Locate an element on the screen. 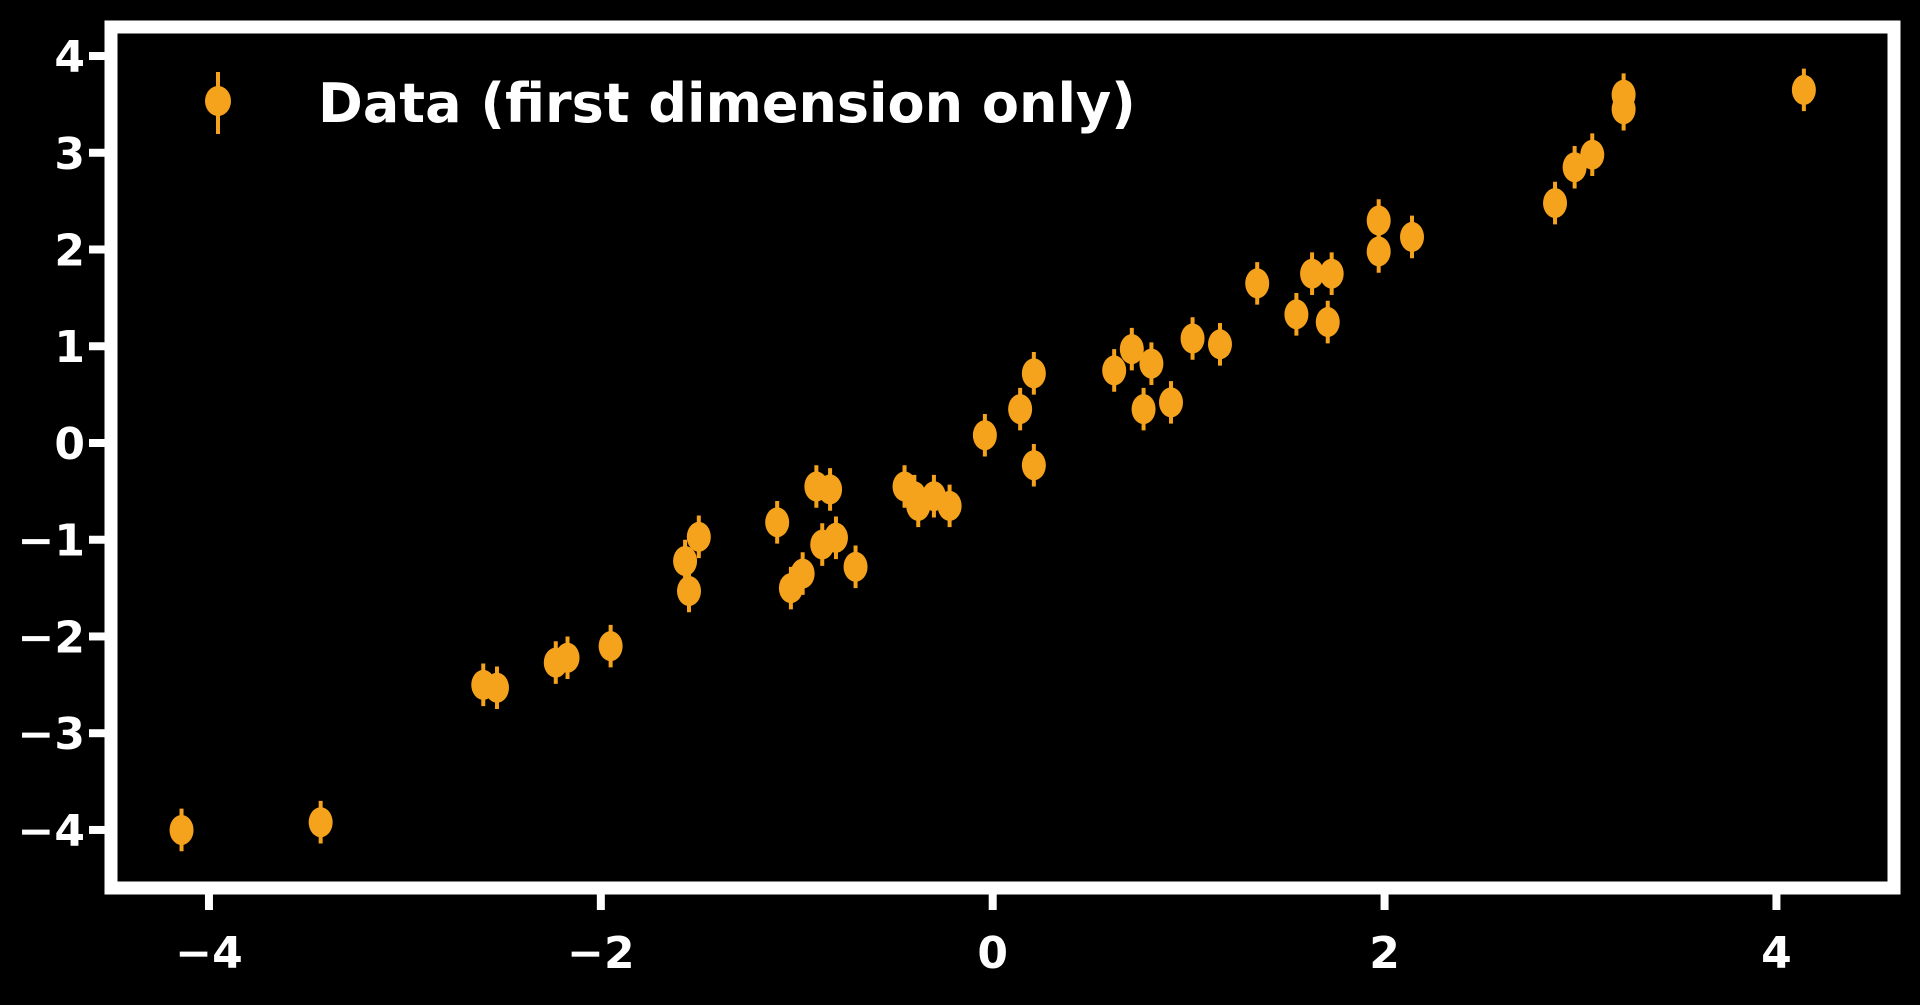  legend: Data (first dimension only) is located at coordinates (670, 103).